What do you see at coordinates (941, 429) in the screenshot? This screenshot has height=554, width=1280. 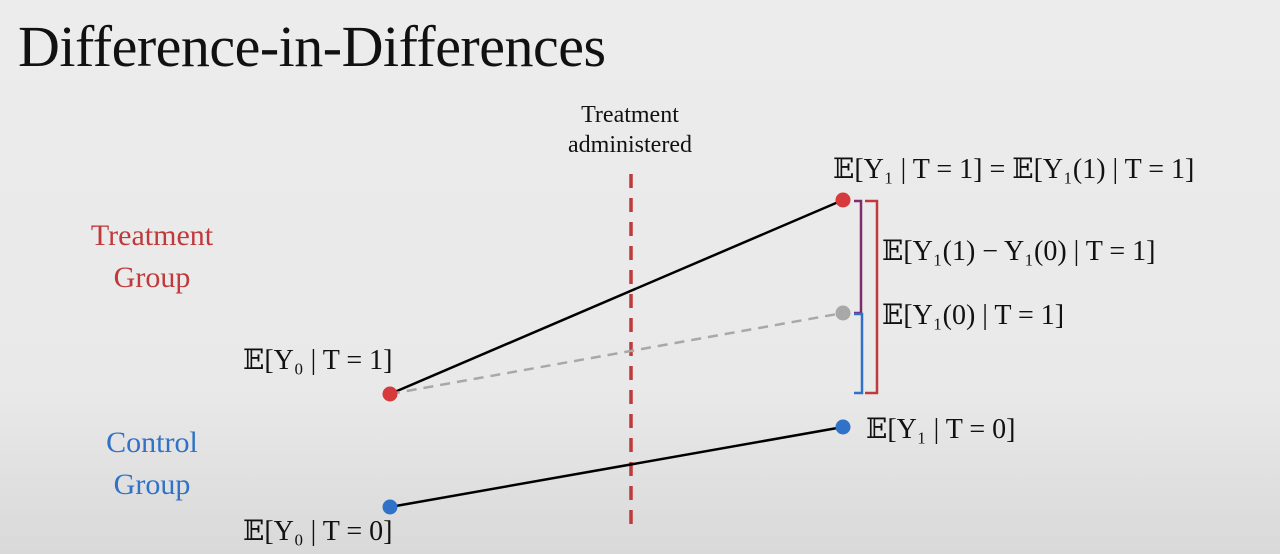 I see `control-post-label: 𝔼[Y₁ | T = 0]` at bounding box center [941, 429].